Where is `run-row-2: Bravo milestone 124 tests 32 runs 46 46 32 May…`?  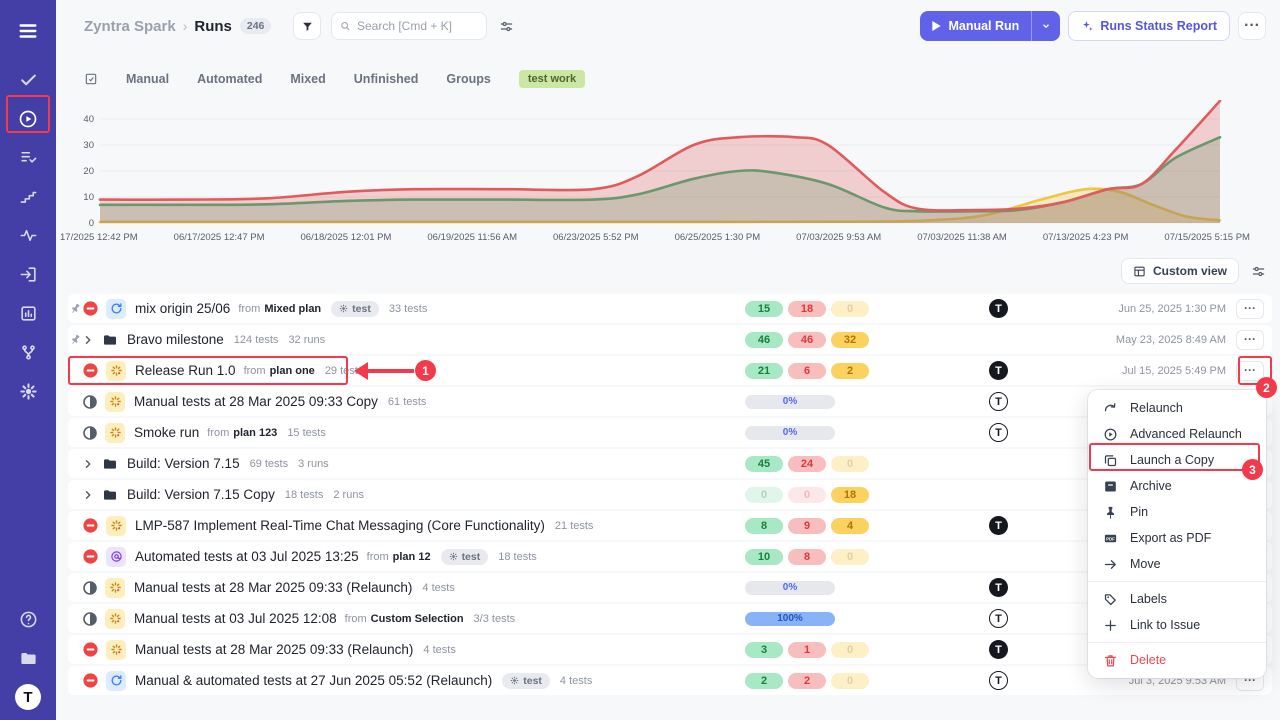 run-row-2: Bravo milestone 124 tests 32 runs 46 46 32 May… is located at coordinates (670, 339).